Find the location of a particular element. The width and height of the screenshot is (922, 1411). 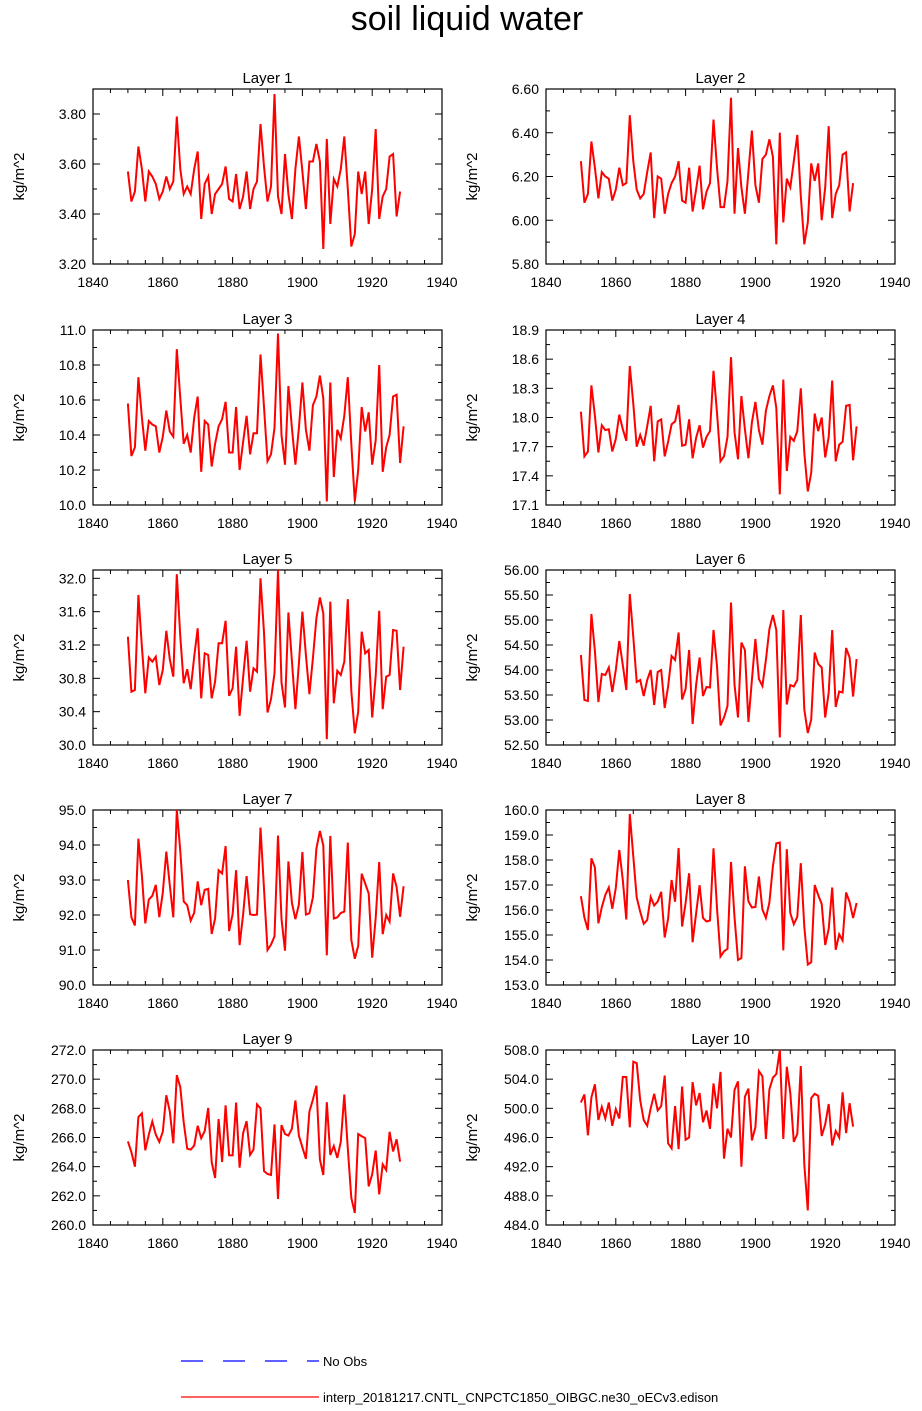

panel-title: Layer 7 is located at coordinates (267, 799).